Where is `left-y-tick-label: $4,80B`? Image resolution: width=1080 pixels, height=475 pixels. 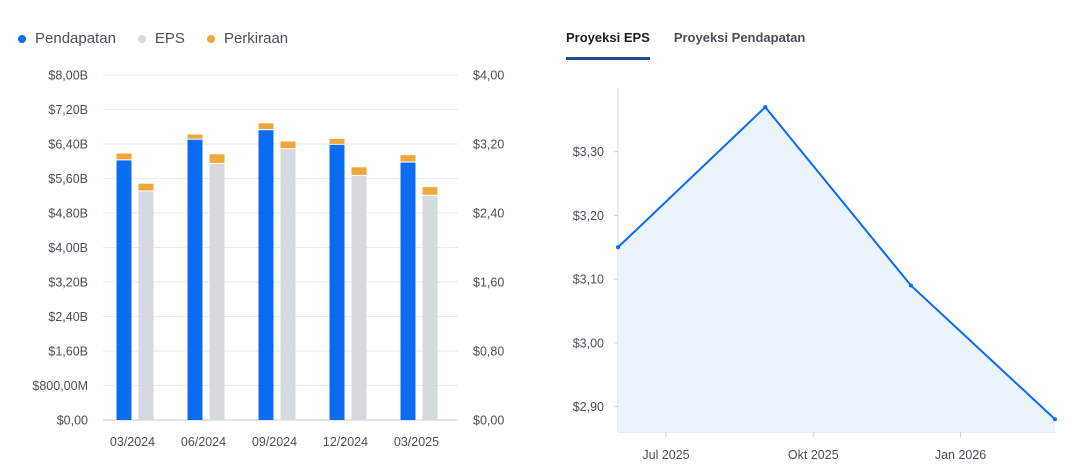 left-y-tick-label: $4,80B is located at coordinates (68, 214).